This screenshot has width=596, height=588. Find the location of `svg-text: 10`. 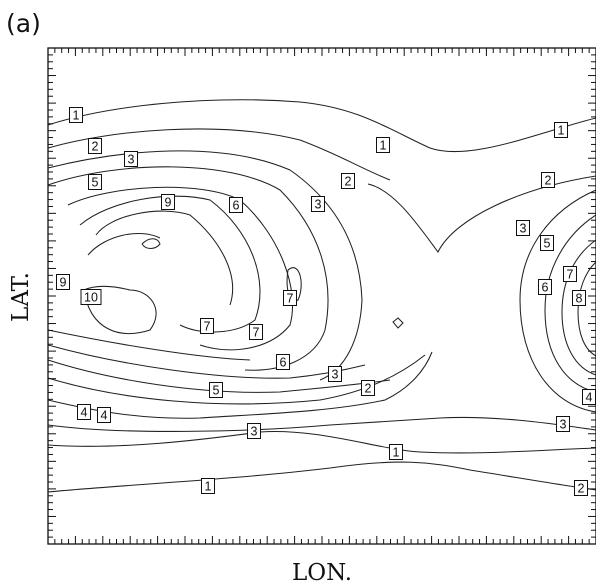

svg-text: 10 is located at coordinates (91, 298).